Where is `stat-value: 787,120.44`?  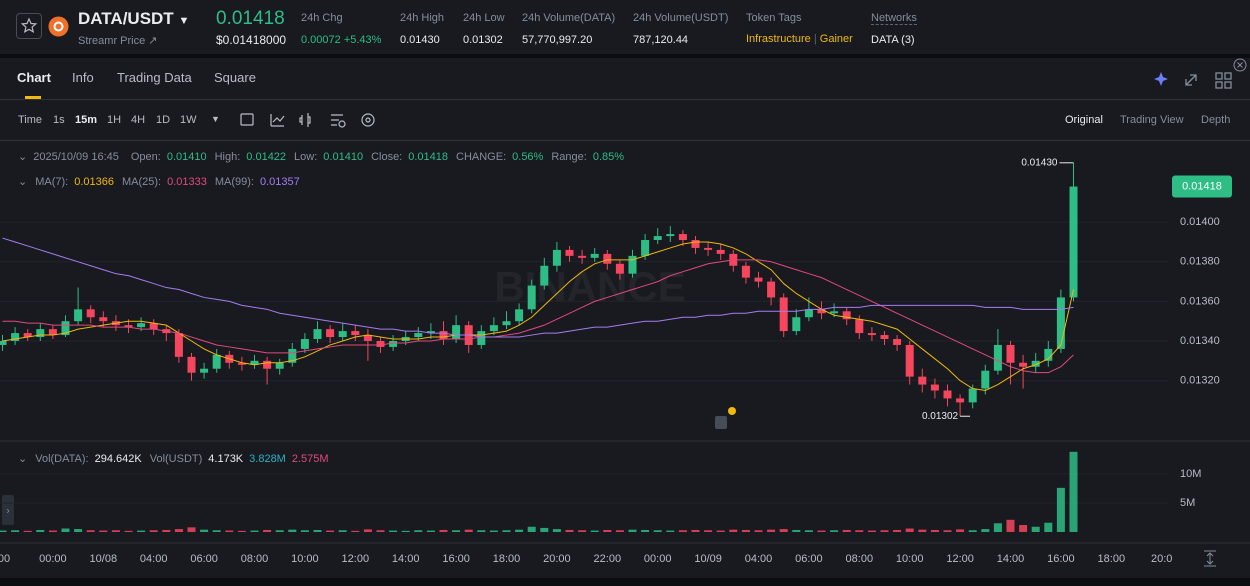 stat-value: 787,120.44 is located at coordinates (661, 40).